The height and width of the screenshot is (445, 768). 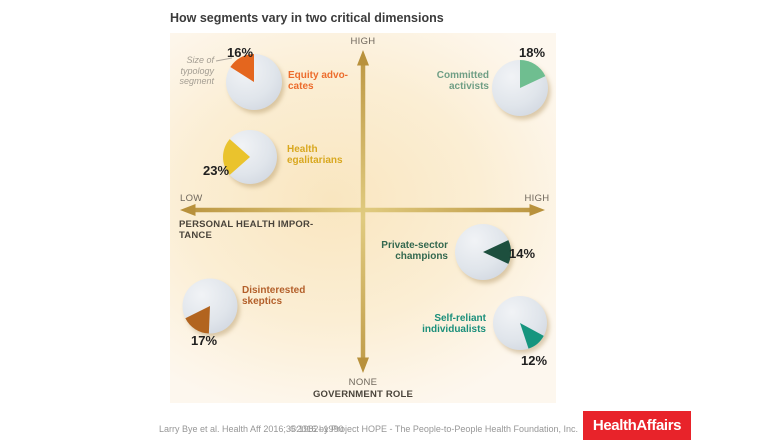 I want to click on pie-health-egalitarians, so click(x=251, y=159).